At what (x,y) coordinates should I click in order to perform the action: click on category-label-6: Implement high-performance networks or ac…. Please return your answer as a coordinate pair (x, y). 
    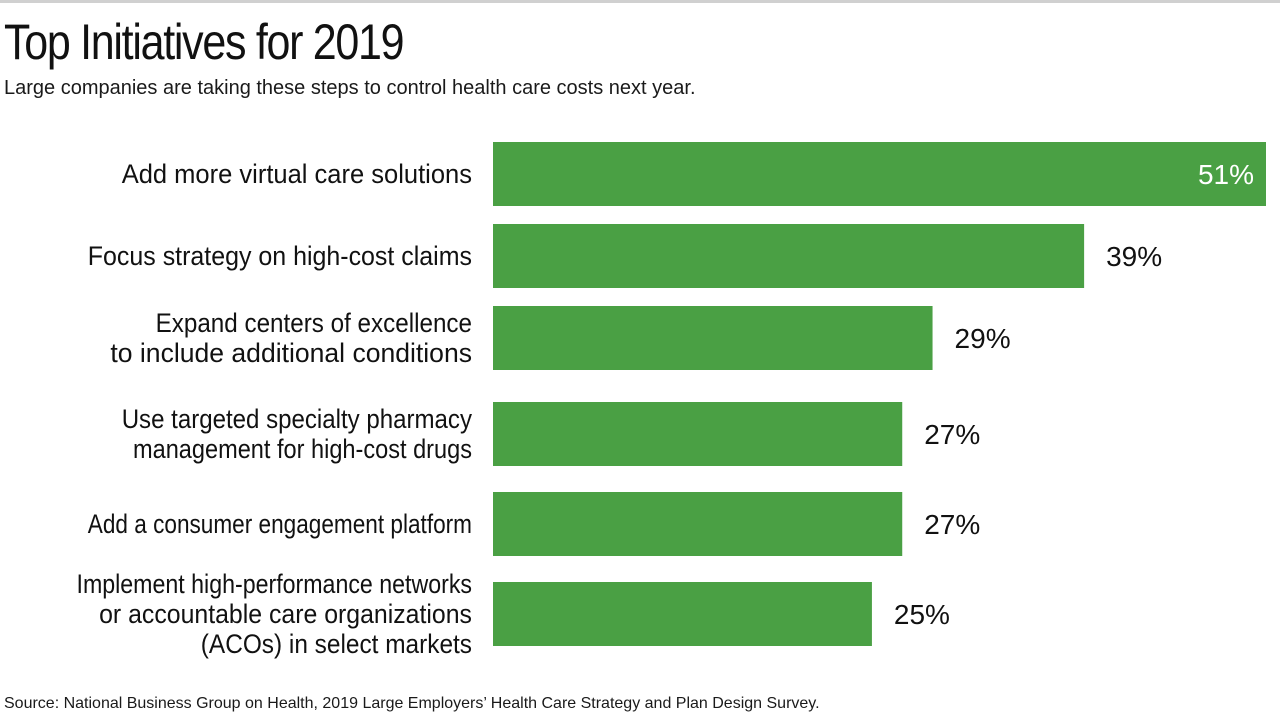
    Looking at the image, I should click on (275, 614).